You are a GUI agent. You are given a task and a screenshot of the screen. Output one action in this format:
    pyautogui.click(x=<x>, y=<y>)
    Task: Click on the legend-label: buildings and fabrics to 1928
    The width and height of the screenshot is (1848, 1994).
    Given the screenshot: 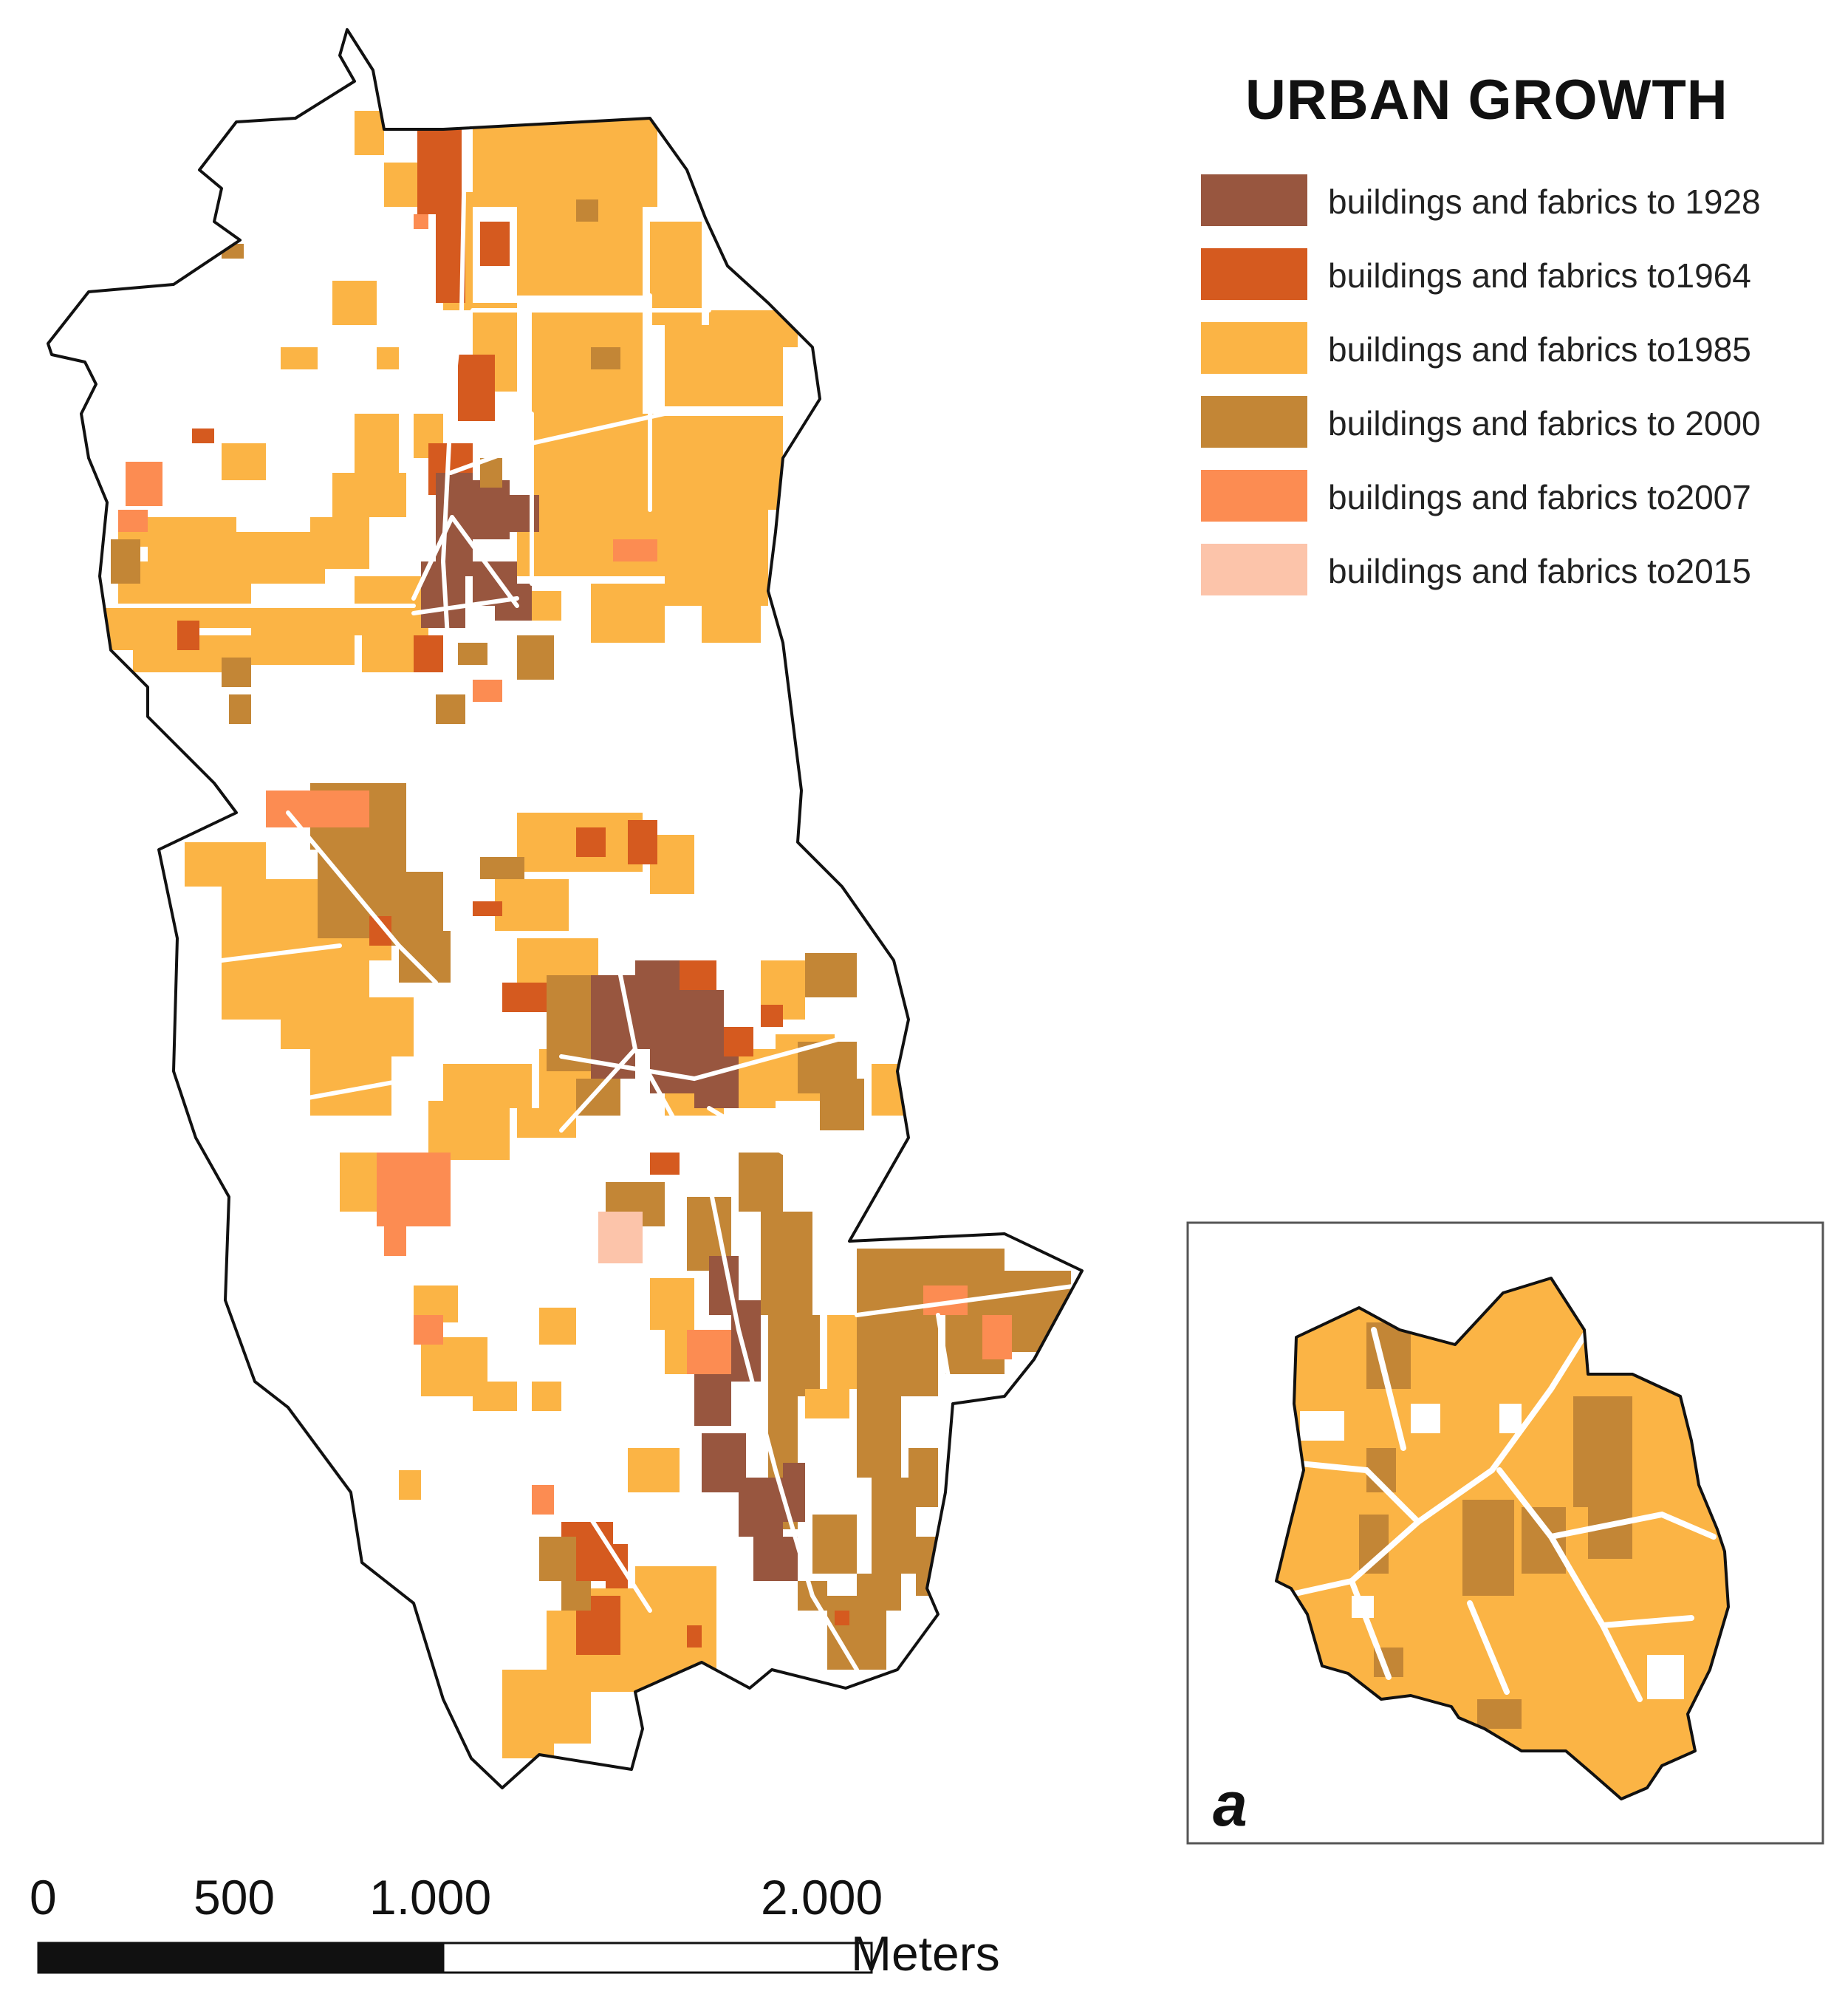 What is the action you would take?
    pyautogui.click(x=1544, y=201)
    